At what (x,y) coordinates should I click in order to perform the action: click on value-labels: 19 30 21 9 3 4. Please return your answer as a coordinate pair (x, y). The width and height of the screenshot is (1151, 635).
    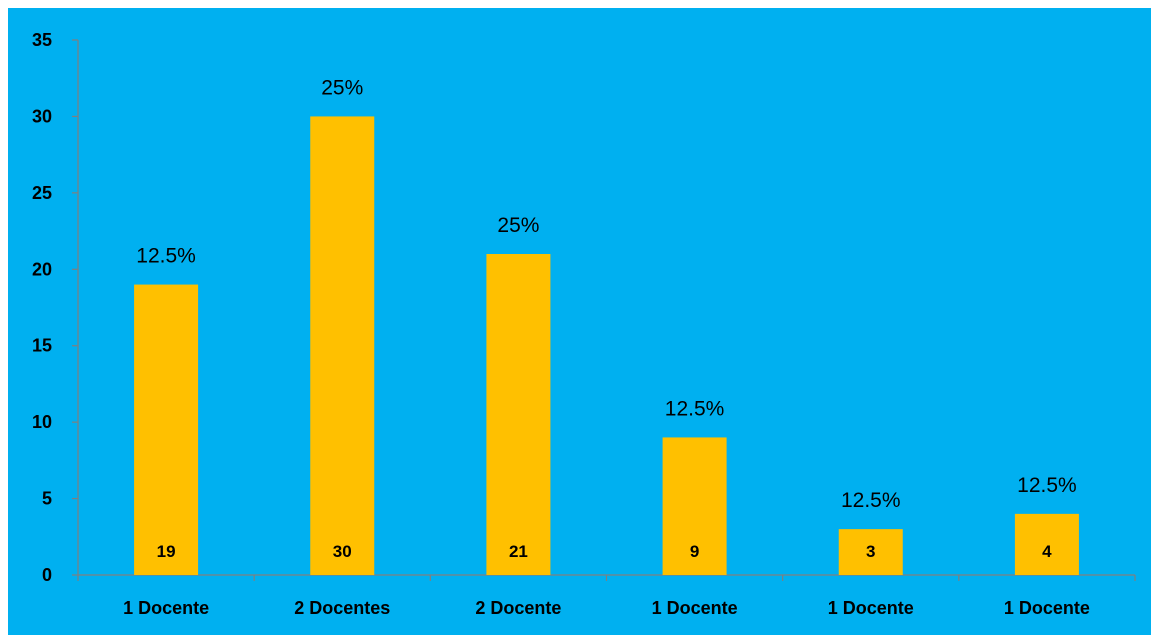
    Looking at the image, I should click on (605, 551).